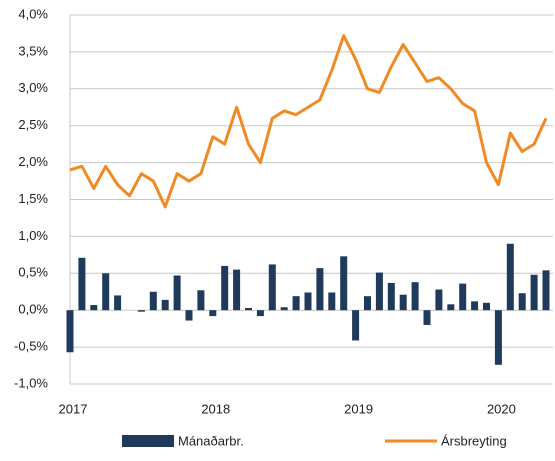 The height and width of the screenshot is (461, 555). I want to click on legend-label: Ársbreyting, so click(474, 440).